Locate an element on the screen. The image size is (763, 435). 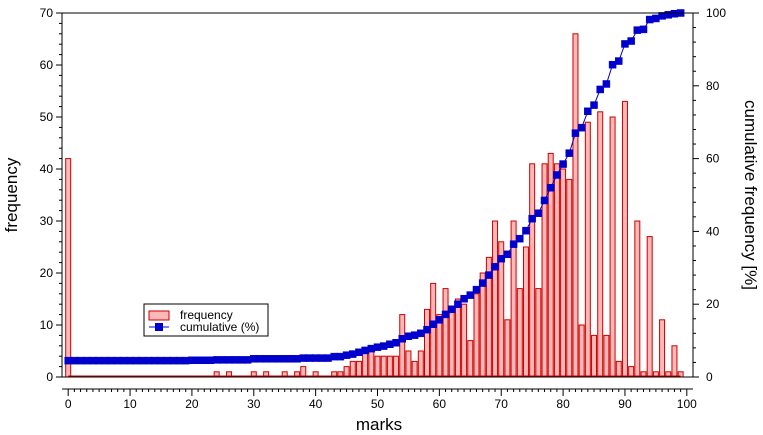
y-tick-label: 10 is located at coordinates (47, 325).